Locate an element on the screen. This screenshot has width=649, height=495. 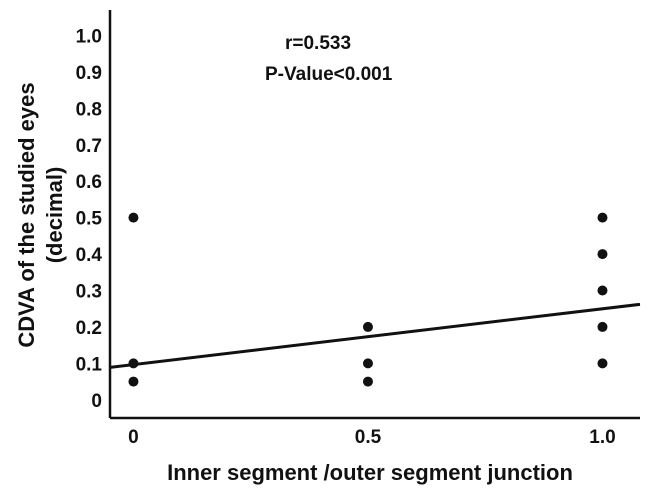
y-tick-label: 0 is located at coordinates (96, 401).